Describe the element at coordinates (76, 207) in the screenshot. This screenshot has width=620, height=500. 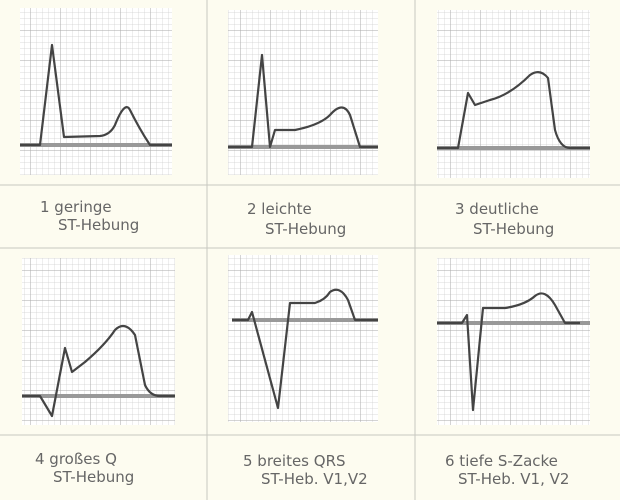
I see `label-line1: 1 geringe` at that location.